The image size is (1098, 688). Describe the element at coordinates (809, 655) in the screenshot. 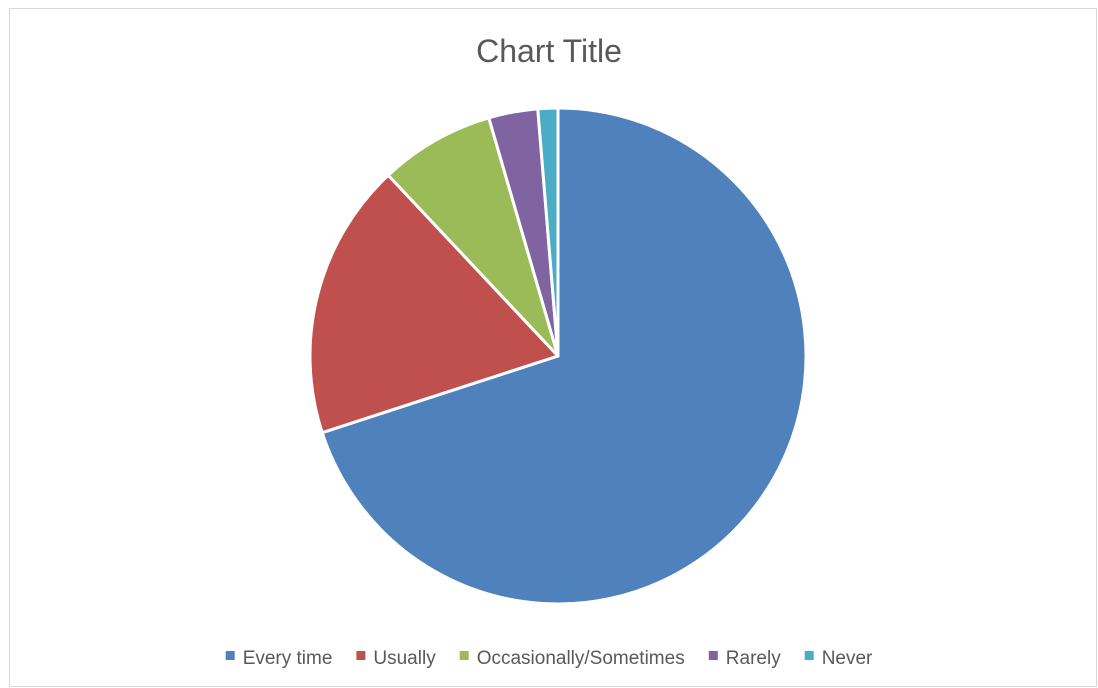

I see `legend-swatch-never` at that location.